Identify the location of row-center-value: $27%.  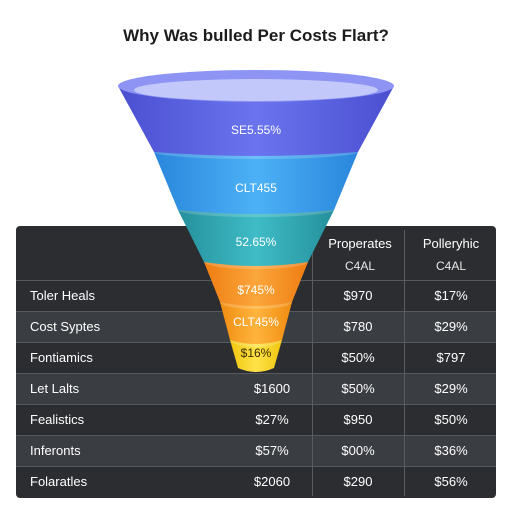
(272, 419).